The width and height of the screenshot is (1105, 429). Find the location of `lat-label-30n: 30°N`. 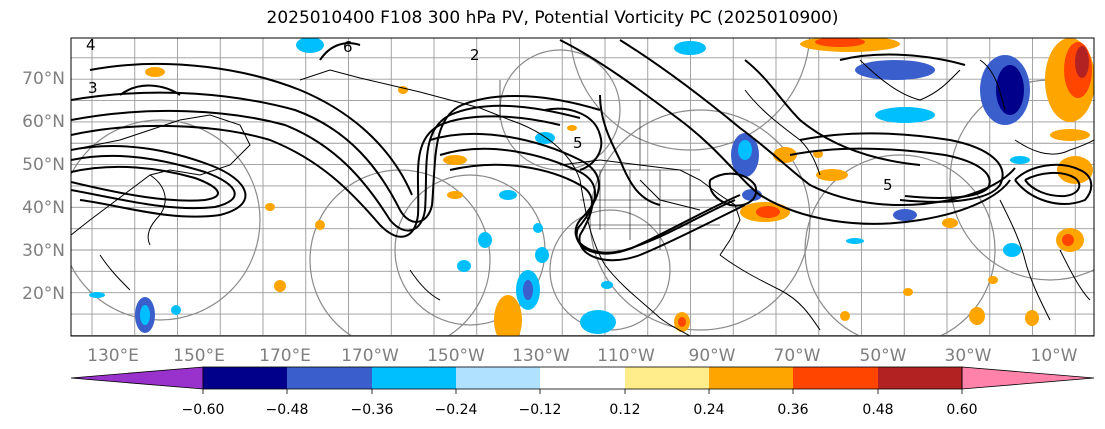

lat-label-30n: 30°N is located at coordinates (43, 251).